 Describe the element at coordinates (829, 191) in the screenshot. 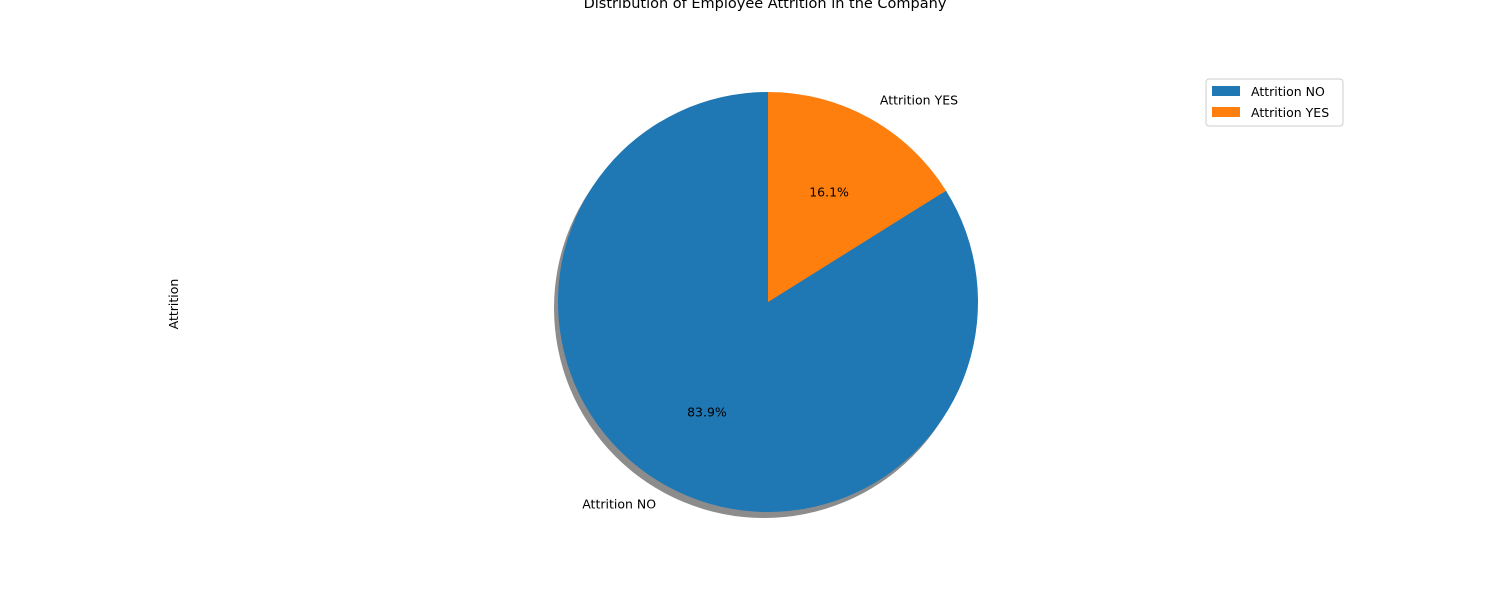

I see `pct-label-attrition-yes: 16.1%` at that location.